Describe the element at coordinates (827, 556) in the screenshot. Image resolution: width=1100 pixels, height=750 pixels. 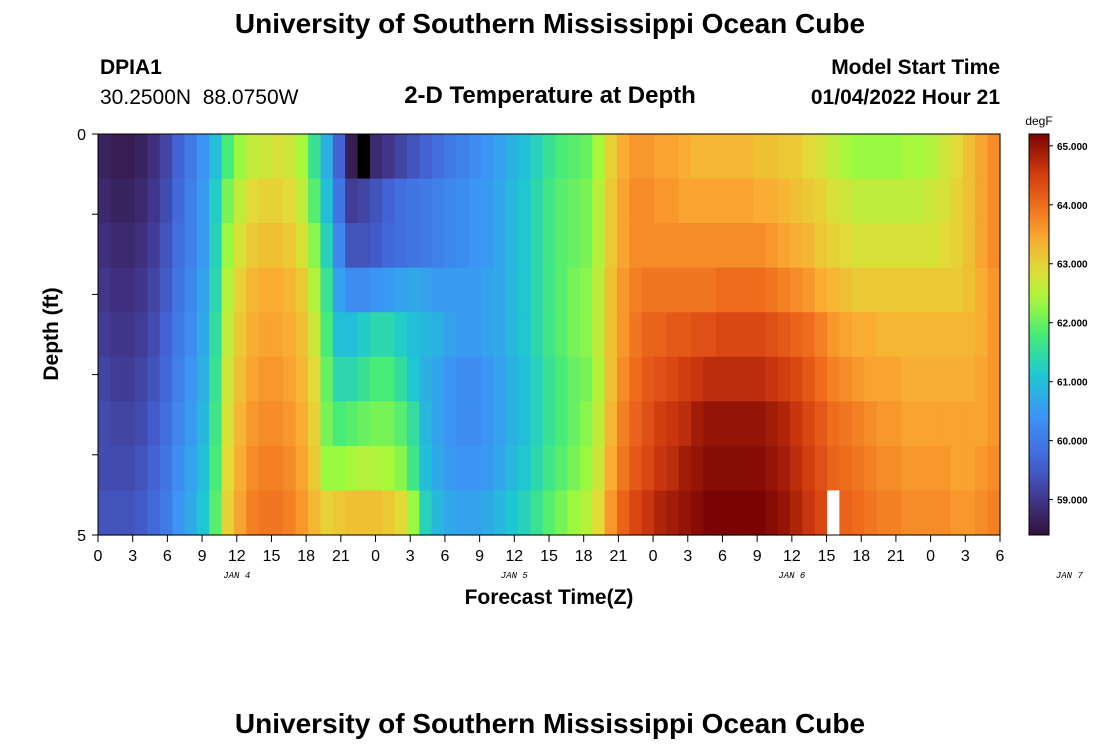
I see `x-tick-label: 15` at that location.